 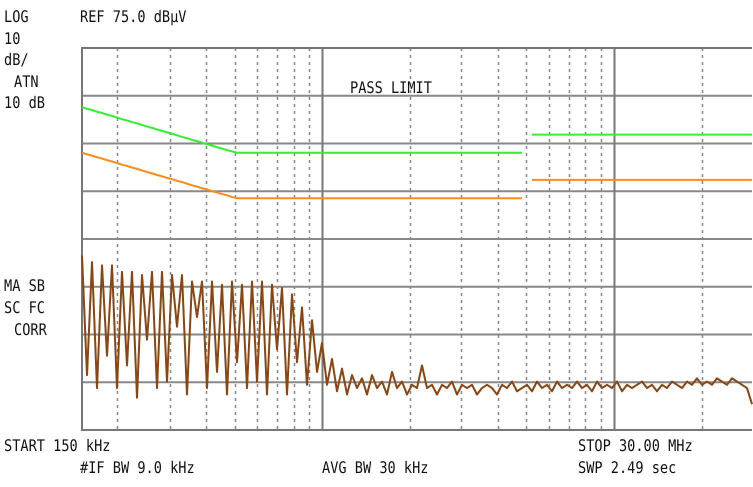 I want to click on text: LOG, so click(x=16, y=16).